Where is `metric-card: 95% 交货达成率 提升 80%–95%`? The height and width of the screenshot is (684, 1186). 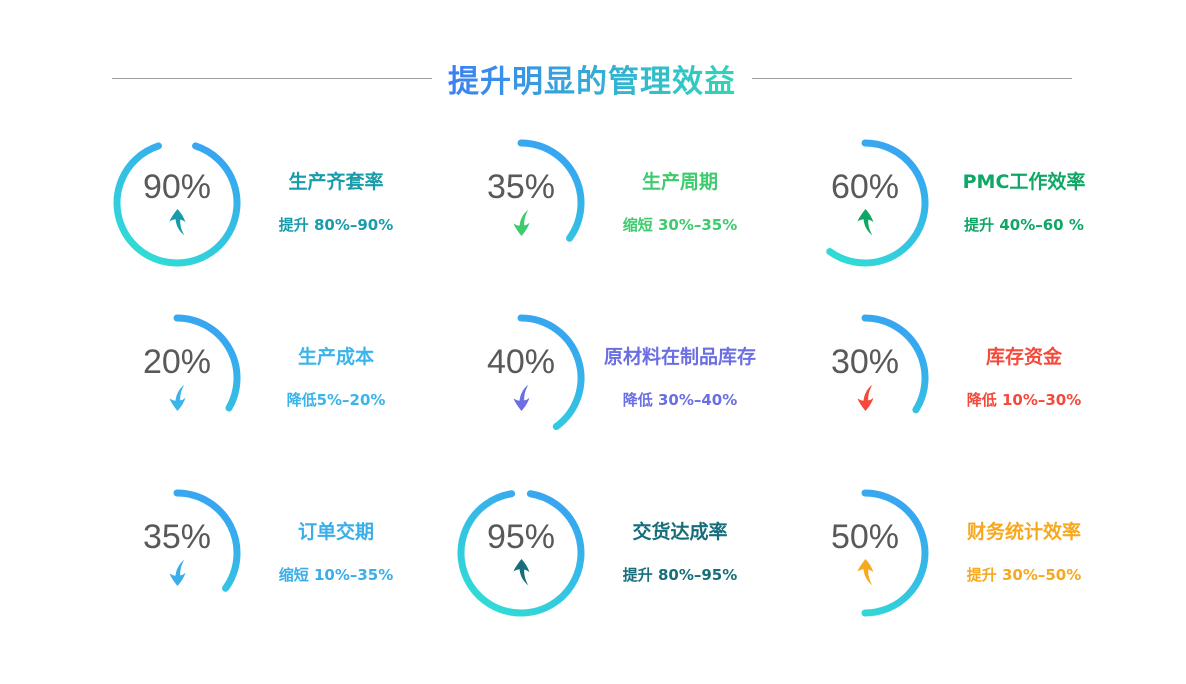 metric-card: 95% 交货达成率 提升 80%–95% is located at coordinates (627, 553).